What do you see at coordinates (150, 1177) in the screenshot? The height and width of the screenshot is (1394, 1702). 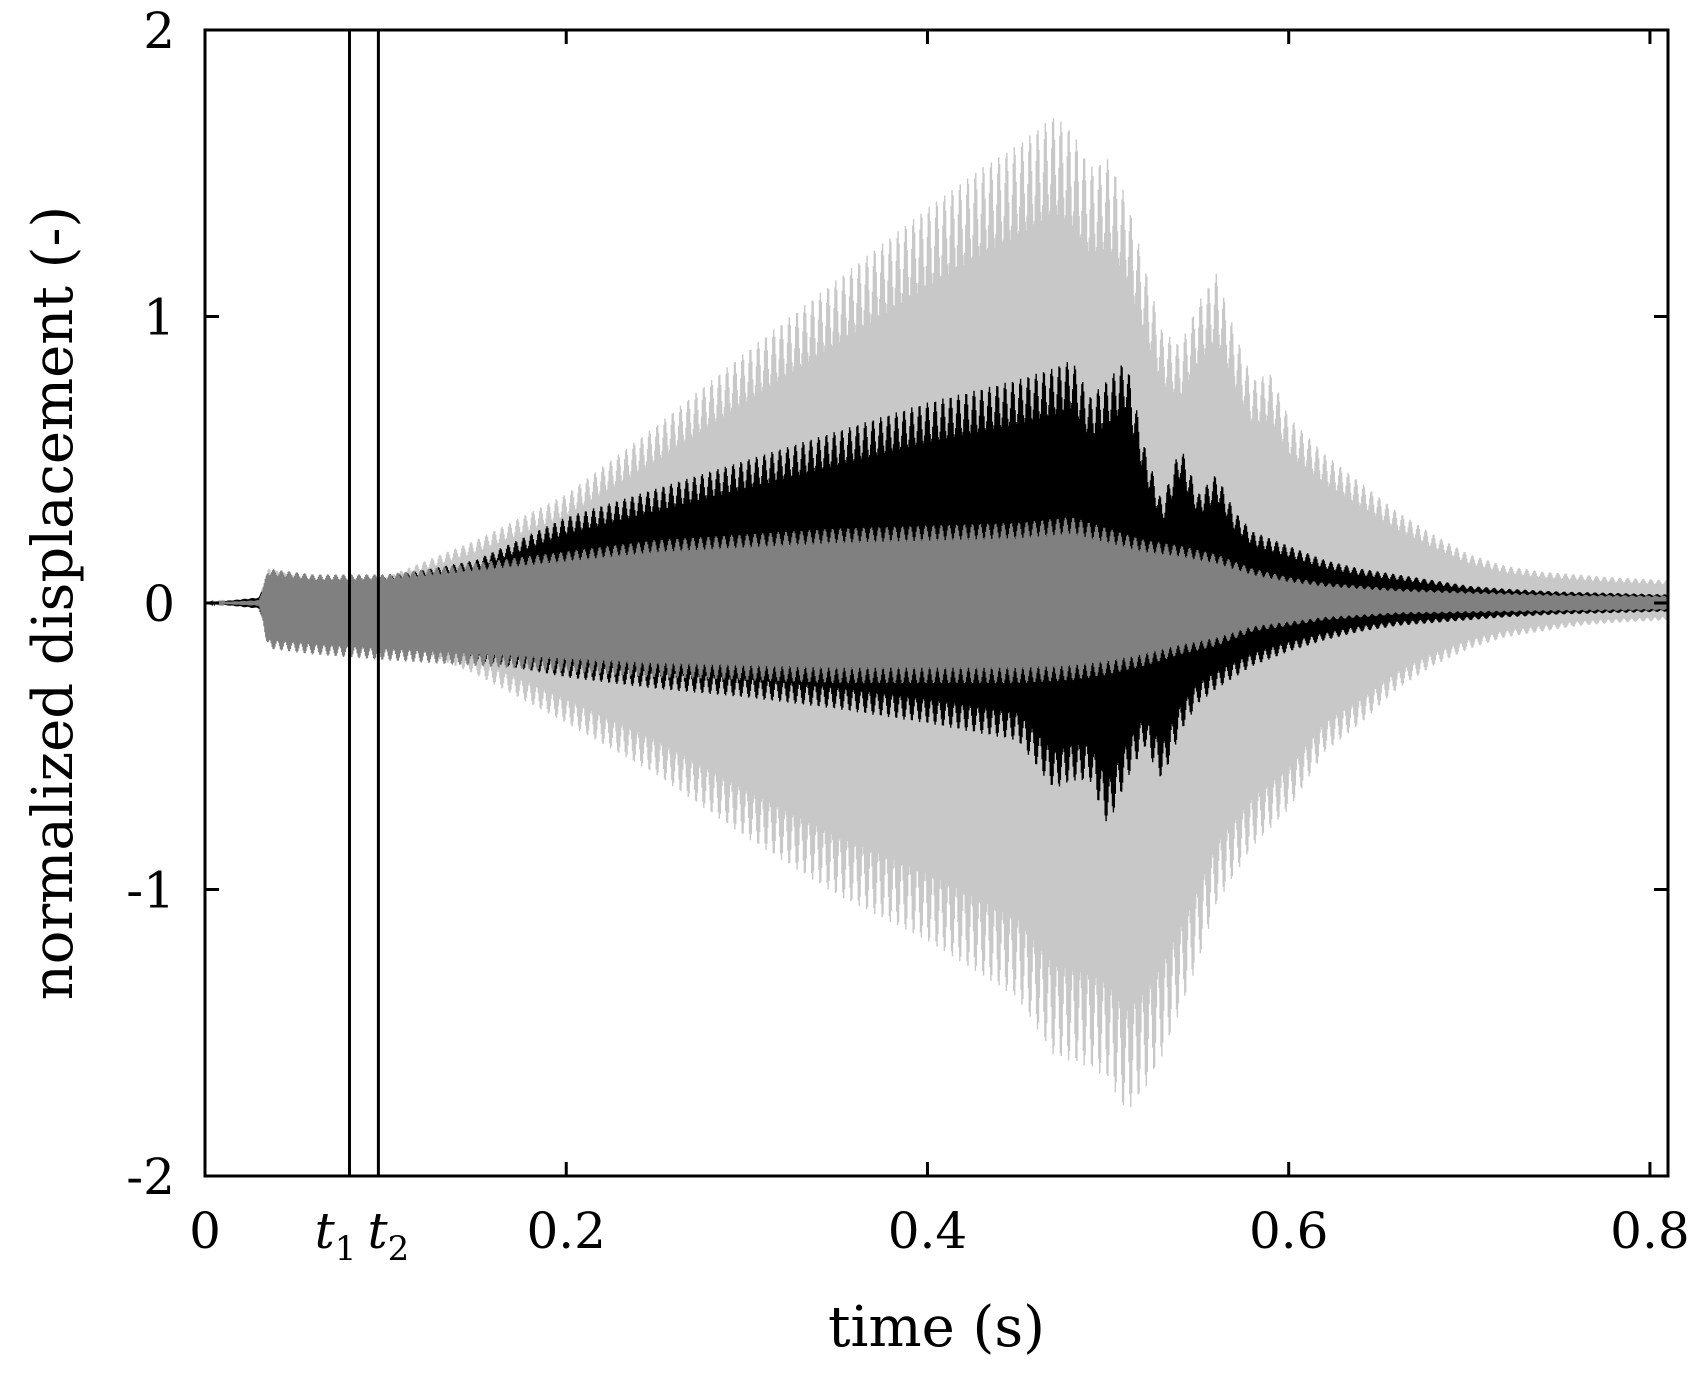 I see `y-tick-label: -2` at bounding box center [150, 1177].